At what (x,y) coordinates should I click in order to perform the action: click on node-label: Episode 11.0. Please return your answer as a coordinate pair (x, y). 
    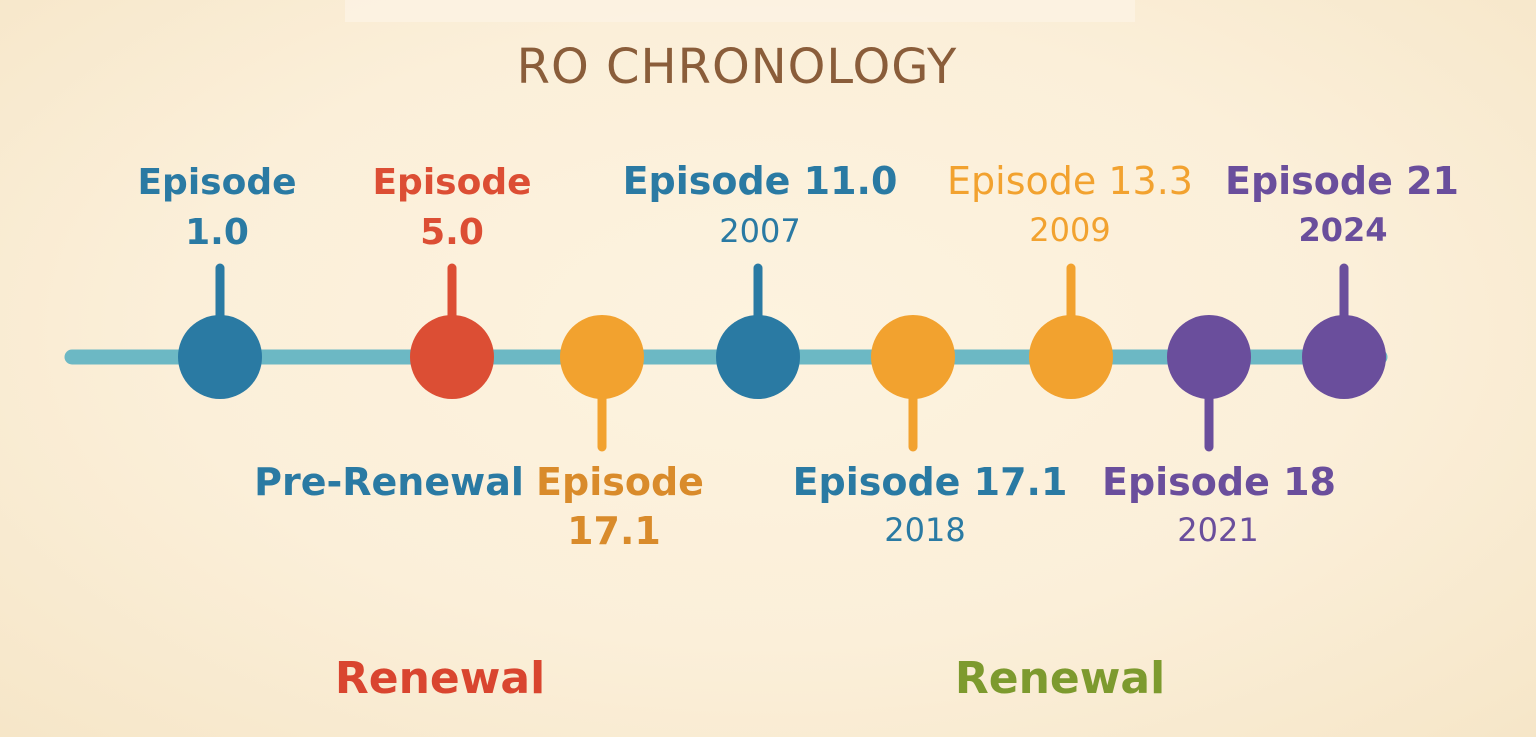
    Looking at the image, I should click on (760, 181).